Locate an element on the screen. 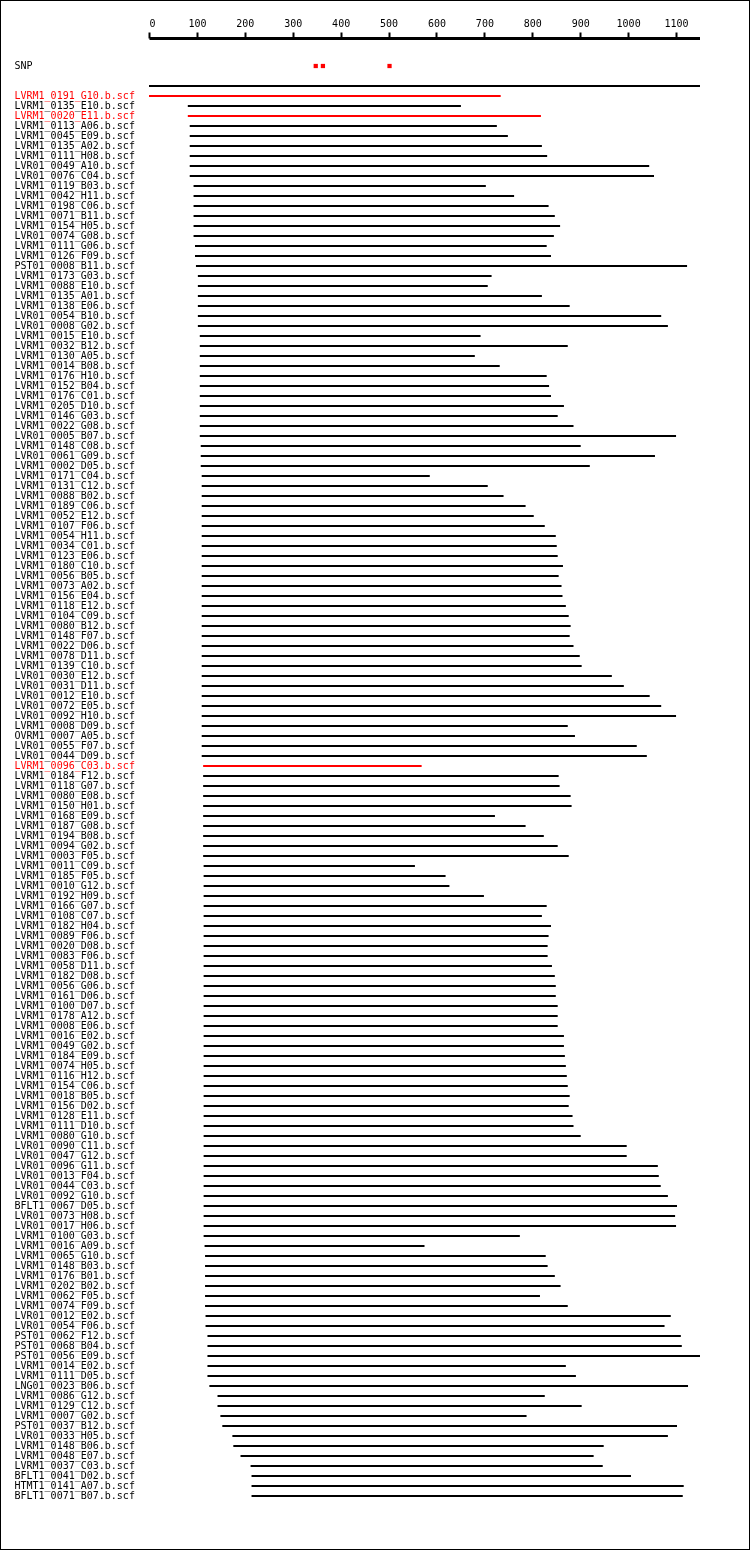 The width and height of the screenshot is (750, 1550). y-tick-label: LVRM1_0166_G07.b.scf is located at coordinates (74, 906).